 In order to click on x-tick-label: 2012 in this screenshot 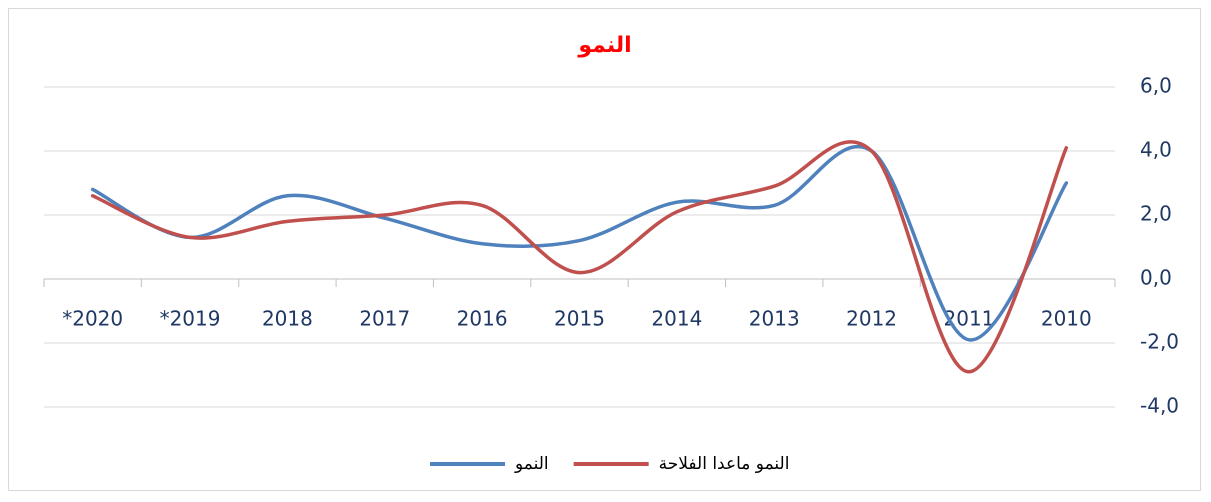, I will do `click(871, 319)`.